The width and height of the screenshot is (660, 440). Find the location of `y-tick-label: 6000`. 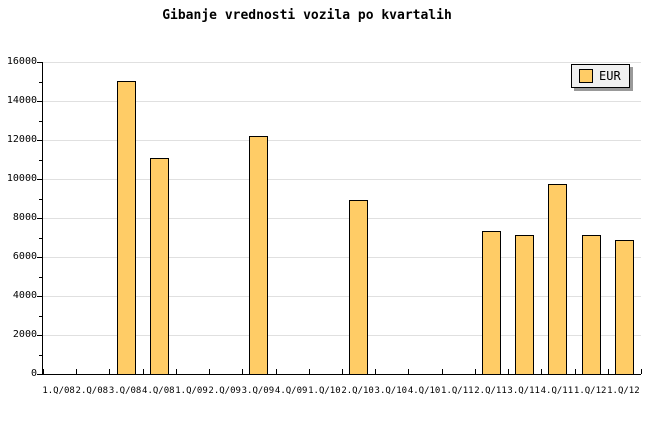

y-tick-label: 6000 is located at coordinates (24, 256).